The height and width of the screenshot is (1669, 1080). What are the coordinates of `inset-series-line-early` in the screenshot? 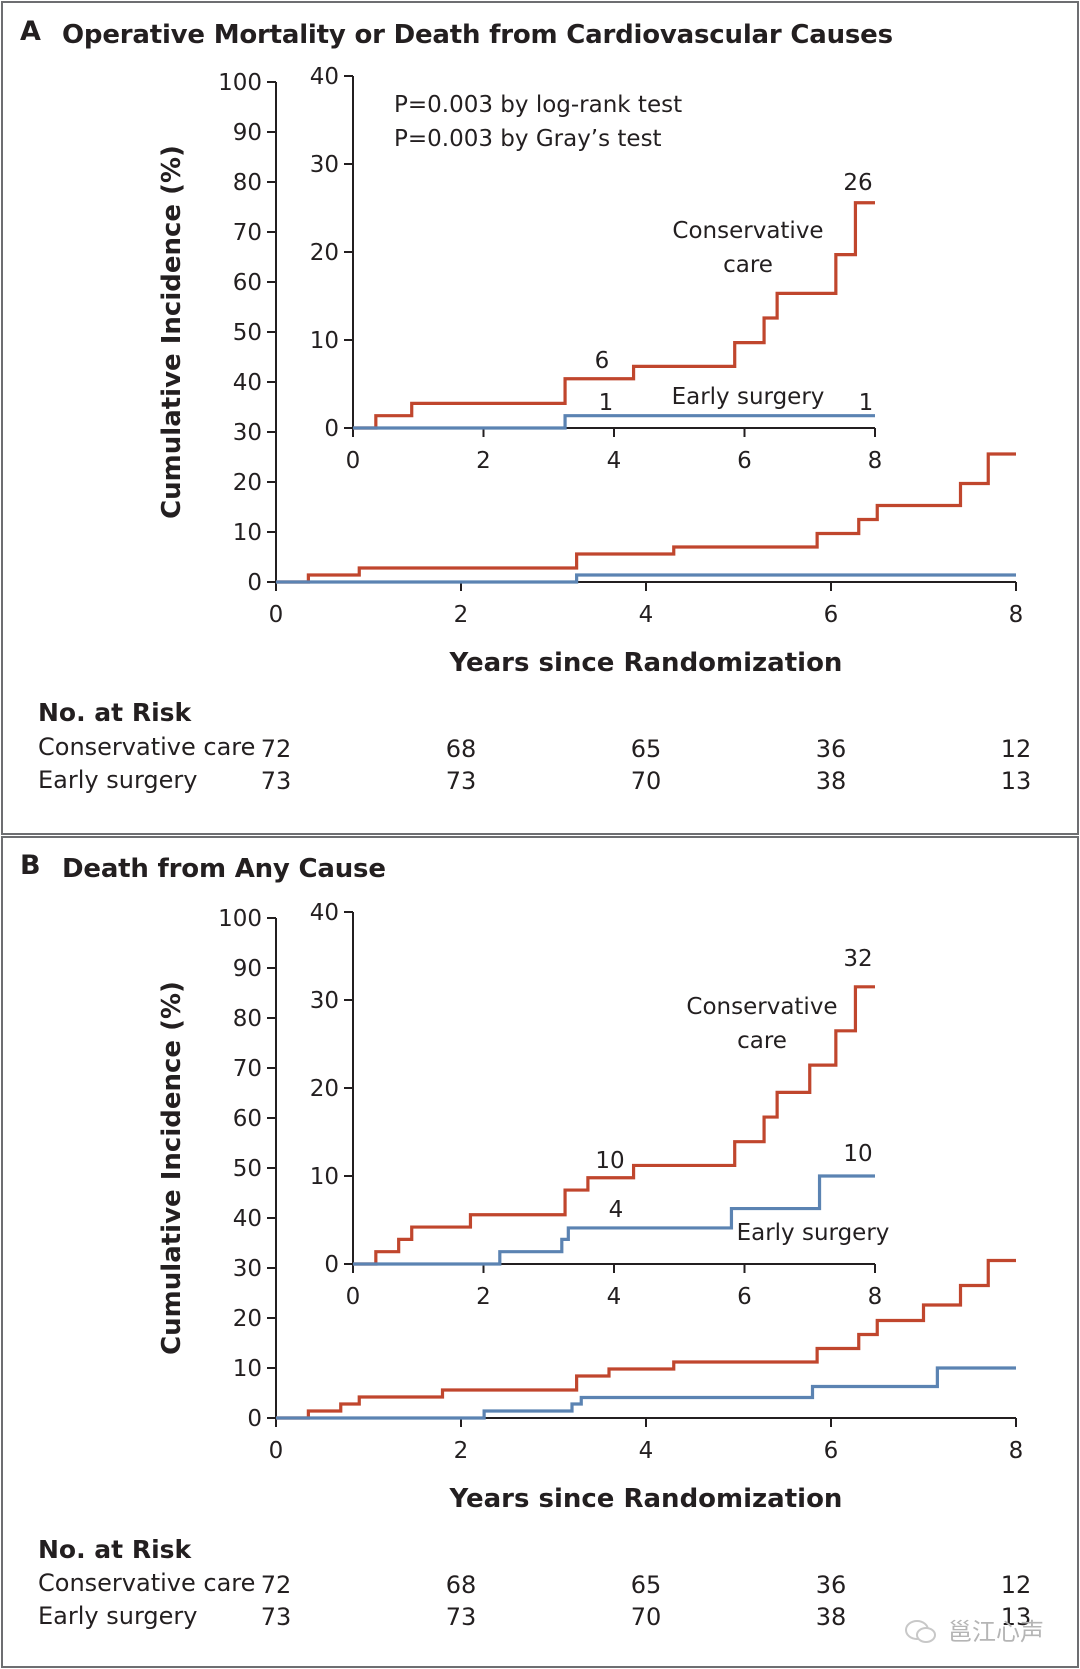 It's located at (614, 1220).